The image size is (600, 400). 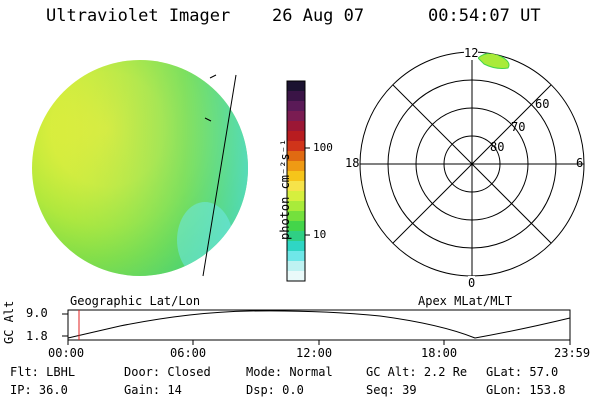 What do you see at coordinates (153, 390) in the screenshot?
I see `info-gain: Gain: 14` at bounding box center [153, 390].